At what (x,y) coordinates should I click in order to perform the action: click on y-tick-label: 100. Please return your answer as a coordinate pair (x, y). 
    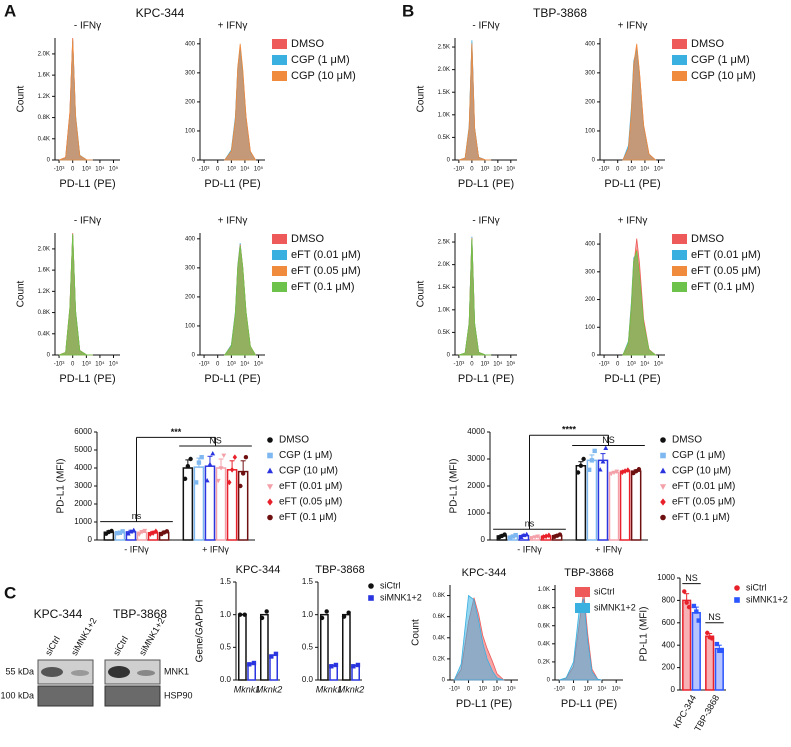
    Looking at the image, I should click on (190, 132).